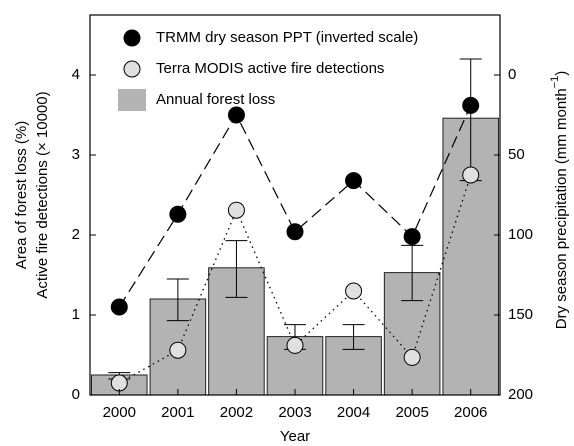 The width and height of the screenshot is (574, 446). What do you see at coordinates (177, 412) in the screenshot?
I see `x-tick-label: 2001` at bounding box center [177, 412].